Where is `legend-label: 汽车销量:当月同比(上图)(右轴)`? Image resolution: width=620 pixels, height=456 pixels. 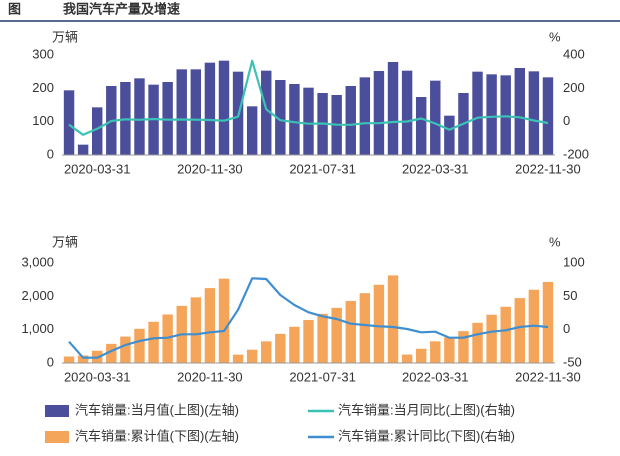
legend-label: 汽车销量:当月同比(上图)(右轴) is located at coordinates (426, 409).